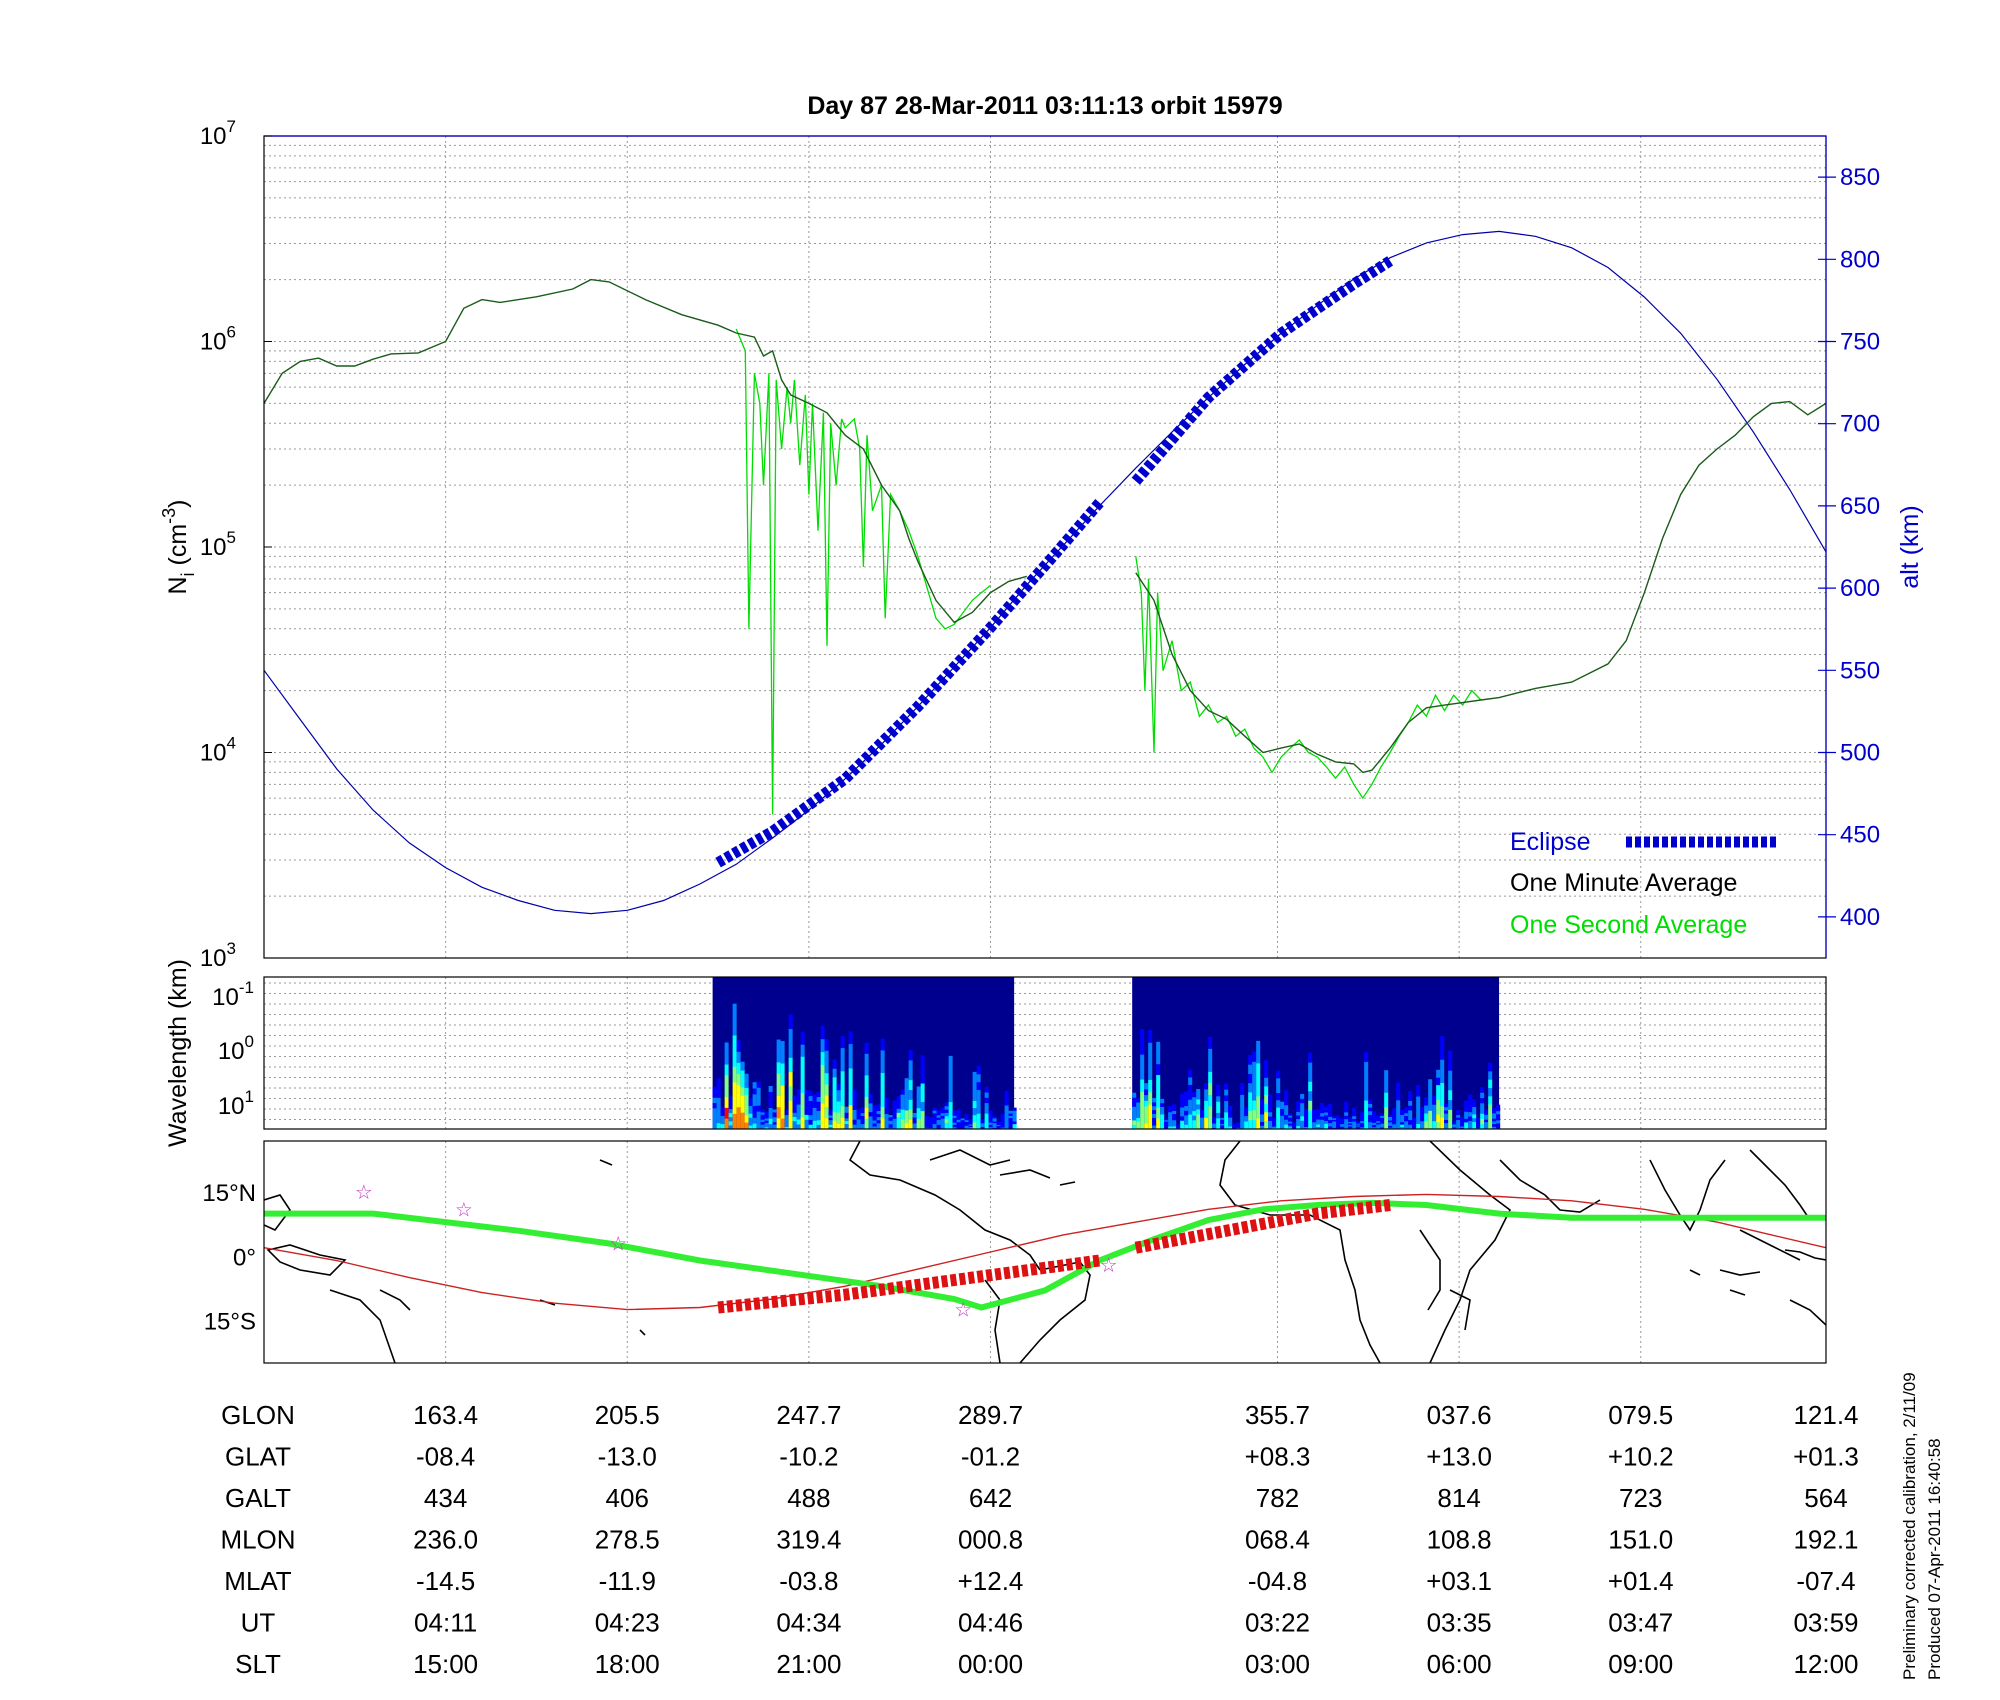 This screenshot has width=2000, height=1700. I want to click on table-cell: -03.8, so click(808, 1581).